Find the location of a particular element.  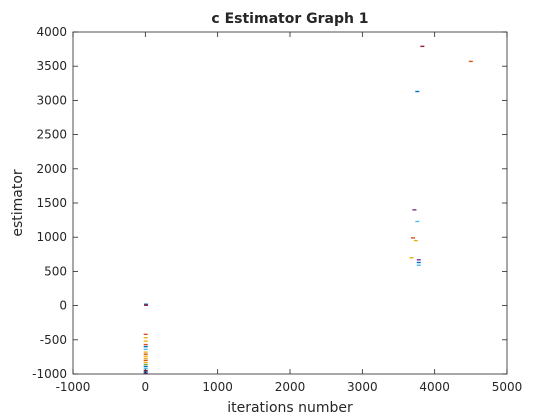

y-tick-label: -500 is located at coordinates (53, 340).